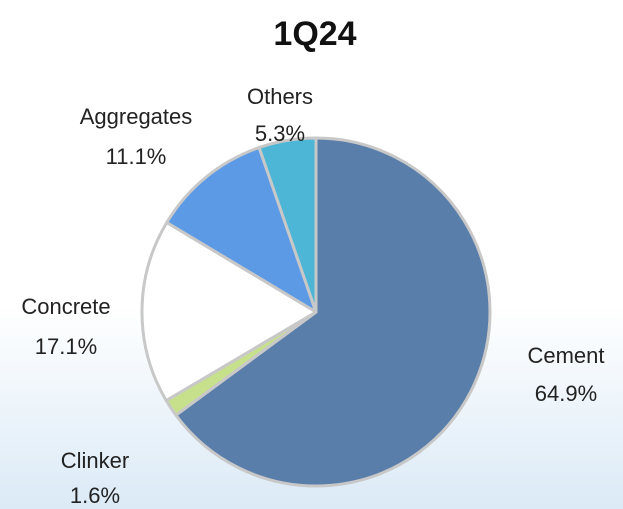 The height and width of the screenshot is (509, 623). What do you see at coordinates (566, 393) in the screenshot?
I see `slice-value-label: 64.9%` at bounding box center [566, 393].